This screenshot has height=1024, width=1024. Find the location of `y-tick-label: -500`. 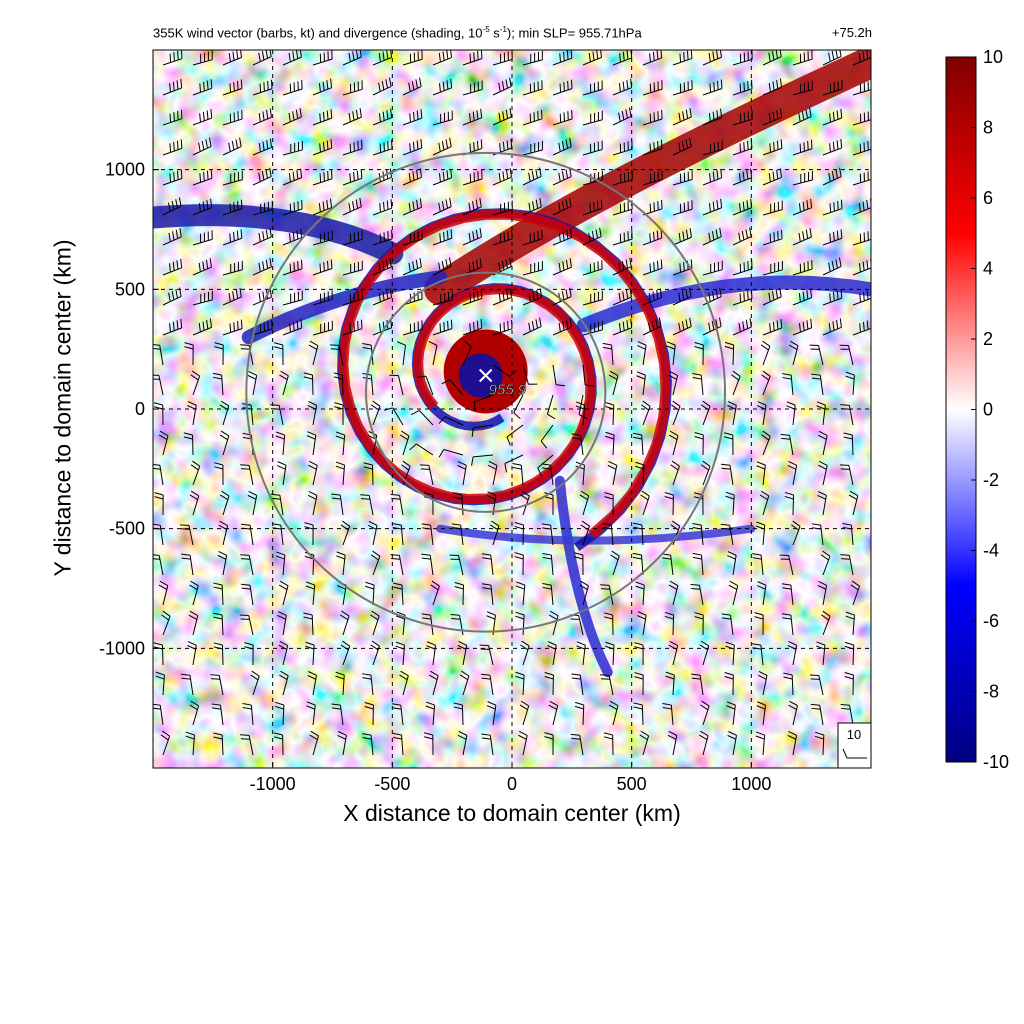

y-tick-label: -500 is located at coordinates (127, 529).